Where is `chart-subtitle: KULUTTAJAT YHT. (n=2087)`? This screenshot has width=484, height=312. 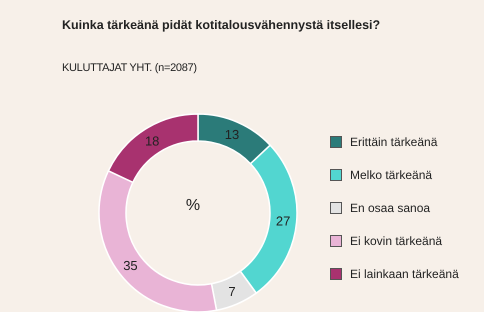 chart-subtitle: KULUTTAJAT YHT. (n=2087) is located at coordinates (129, 68).